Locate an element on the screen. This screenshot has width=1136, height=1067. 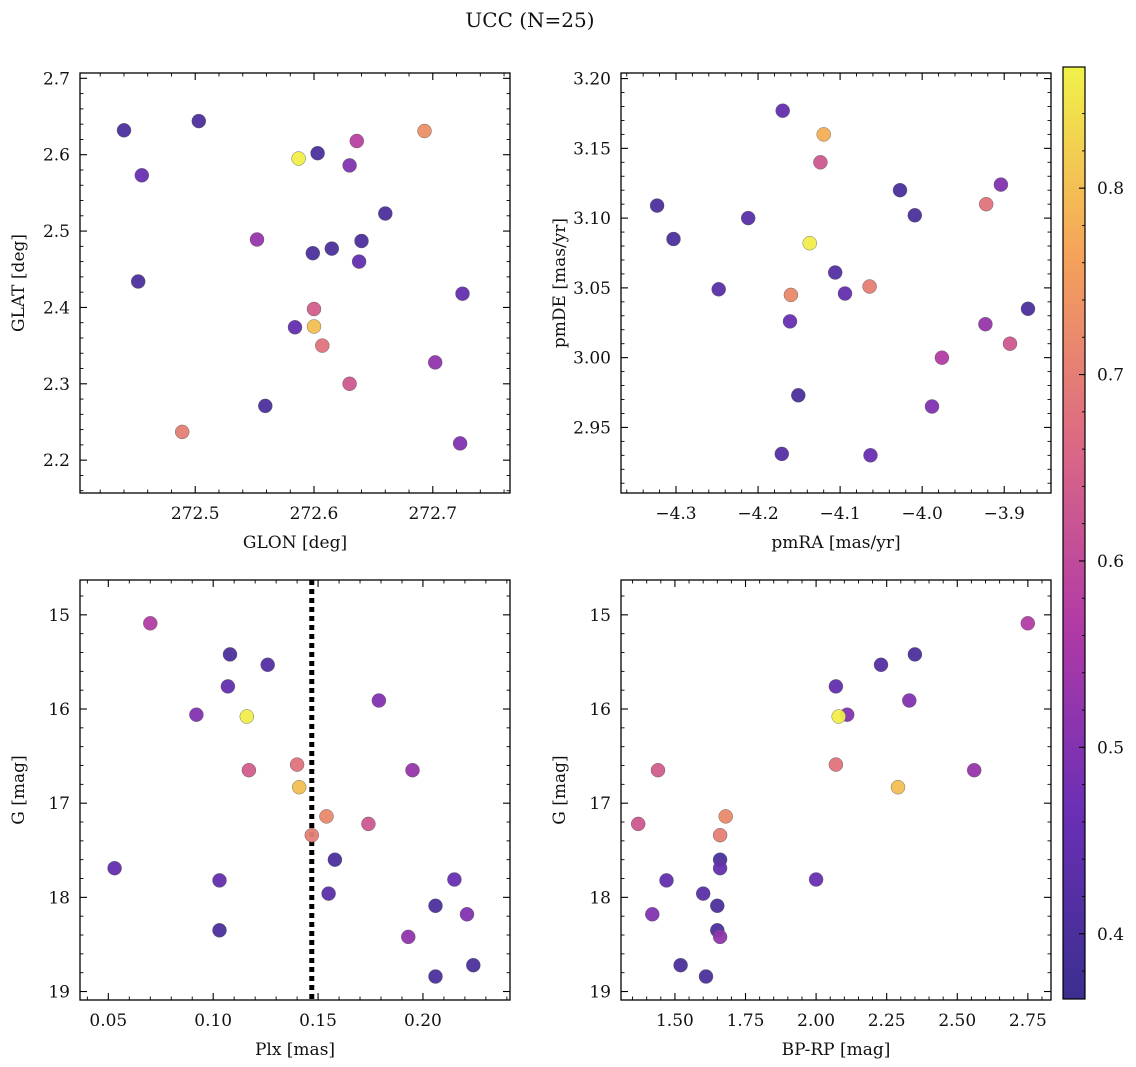
x-axis-label: Plx [mas] is located at coordinates (295, 1050).